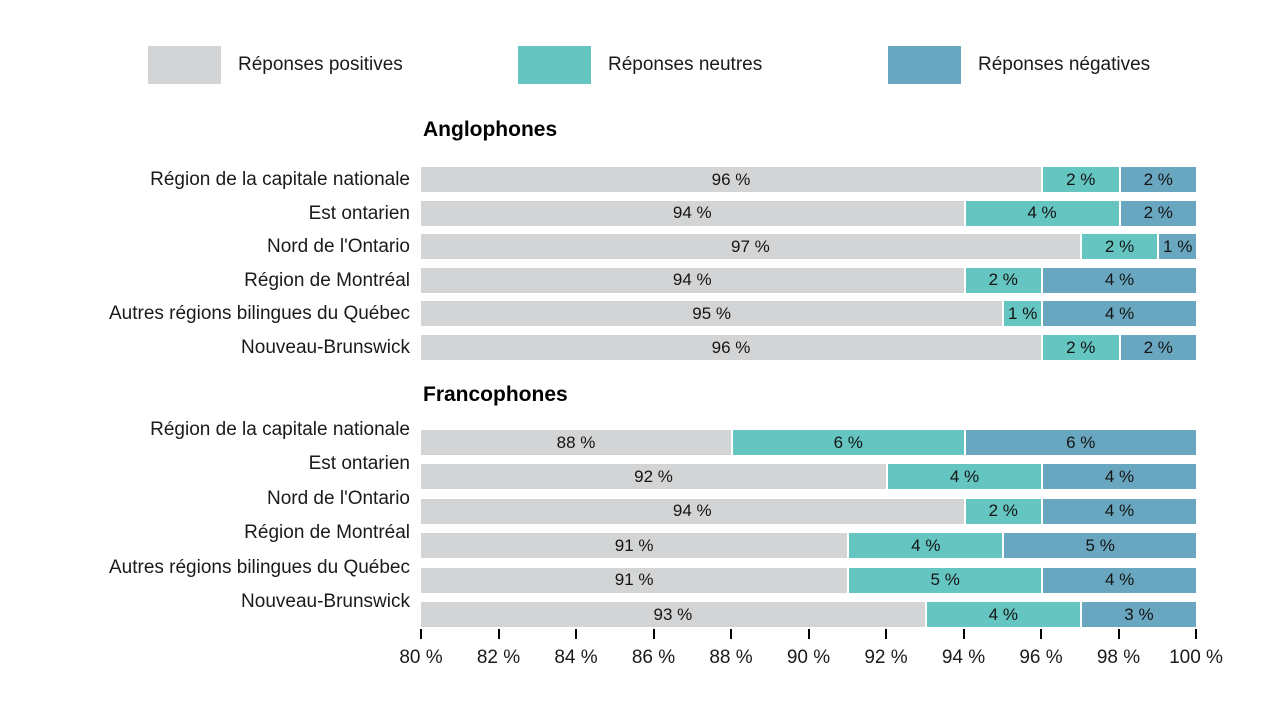 This screenshot has width=1275, height=721. I want to click on bar-segment-neutral: 5 %, so click(944, 580).